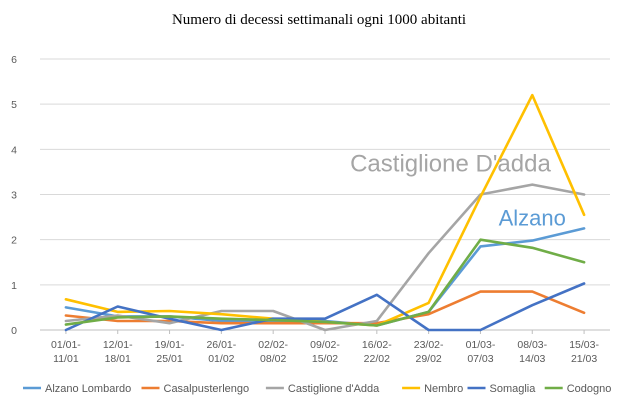 The height and width of the screenshot is (410, 639). I want to click on legend-label-casalpusterlengo: Casalpusterlengo, so click(207, 389).